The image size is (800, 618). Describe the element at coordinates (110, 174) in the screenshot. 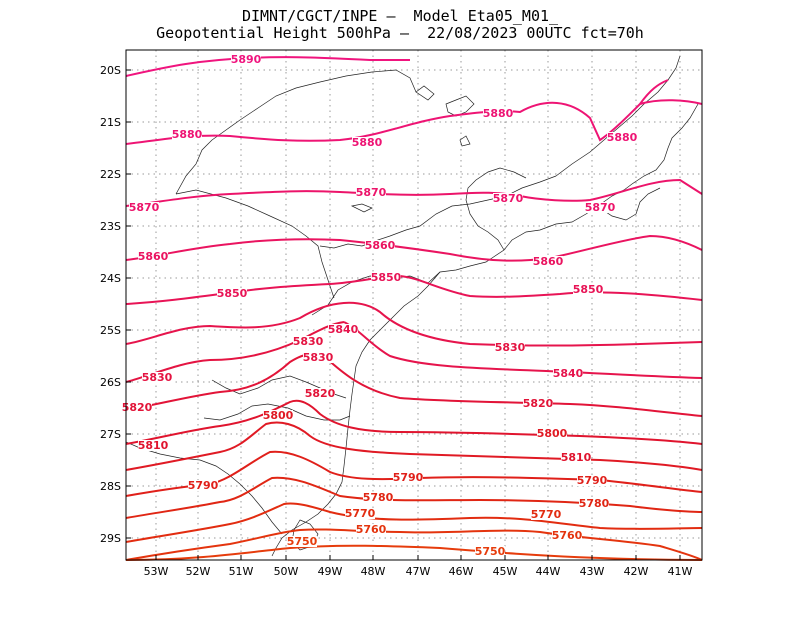

I see `lat-tick-label: 22S` at that location.